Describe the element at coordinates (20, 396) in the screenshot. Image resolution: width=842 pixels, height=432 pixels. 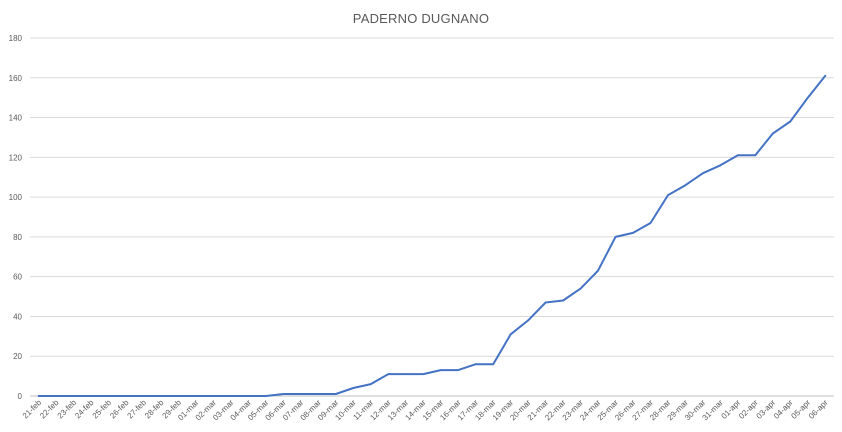
I see `y-tick-label: 0` at that location.